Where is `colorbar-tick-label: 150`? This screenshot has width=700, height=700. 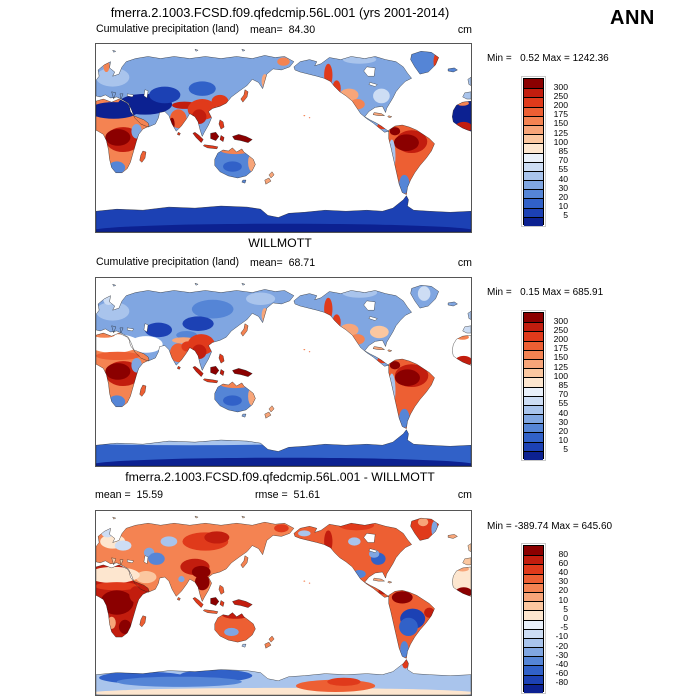 colorbar-tick-label: 150 is located at coordinates (560, 123).